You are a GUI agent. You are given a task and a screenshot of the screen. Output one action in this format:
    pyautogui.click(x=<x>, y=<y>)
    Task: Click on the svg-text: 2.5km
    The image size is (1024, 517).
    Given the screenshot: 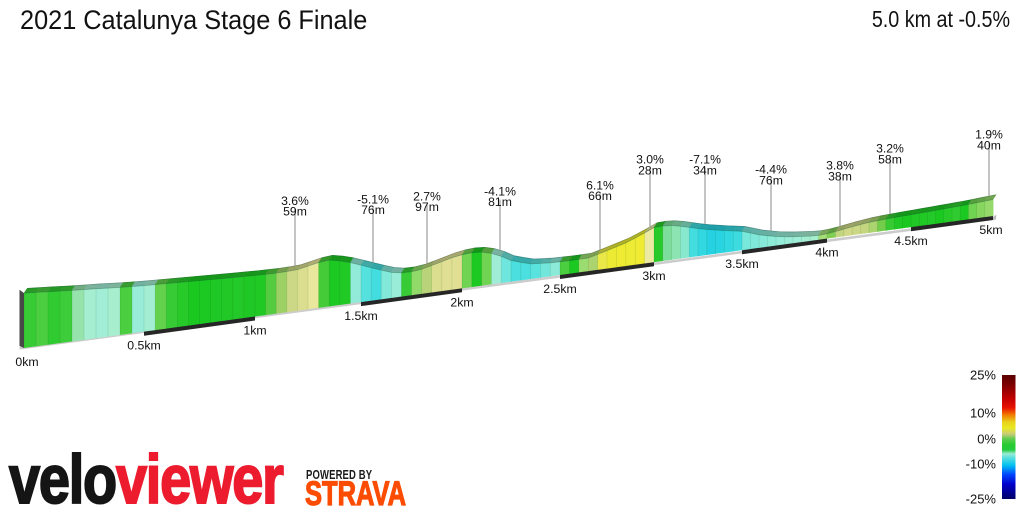 What is the action you would take?
    pyautogui.click(x=560, y=289)
    